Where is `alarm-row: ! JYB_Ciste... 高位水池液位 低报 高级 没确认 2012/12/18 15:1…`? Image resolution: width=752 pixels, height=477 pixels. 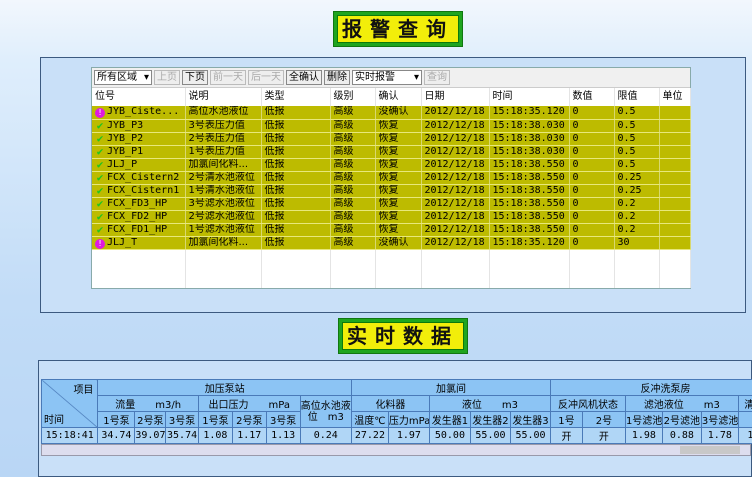
alarm-row: ! JYB_Ciste... 高位水池液位 低报 高级 没确认 2012/12/18 15:1… is located at coordinates (391, 113).